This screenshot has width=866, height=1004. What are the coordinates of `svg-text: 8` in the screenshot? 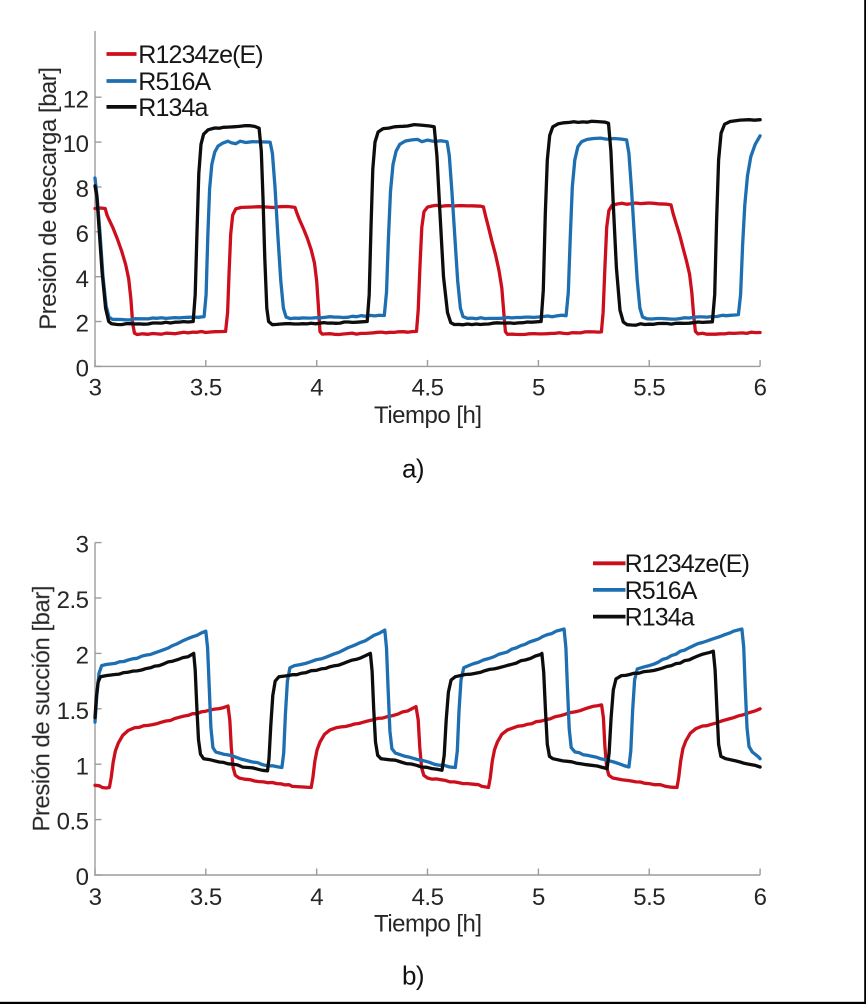 It's located at (82, 189).